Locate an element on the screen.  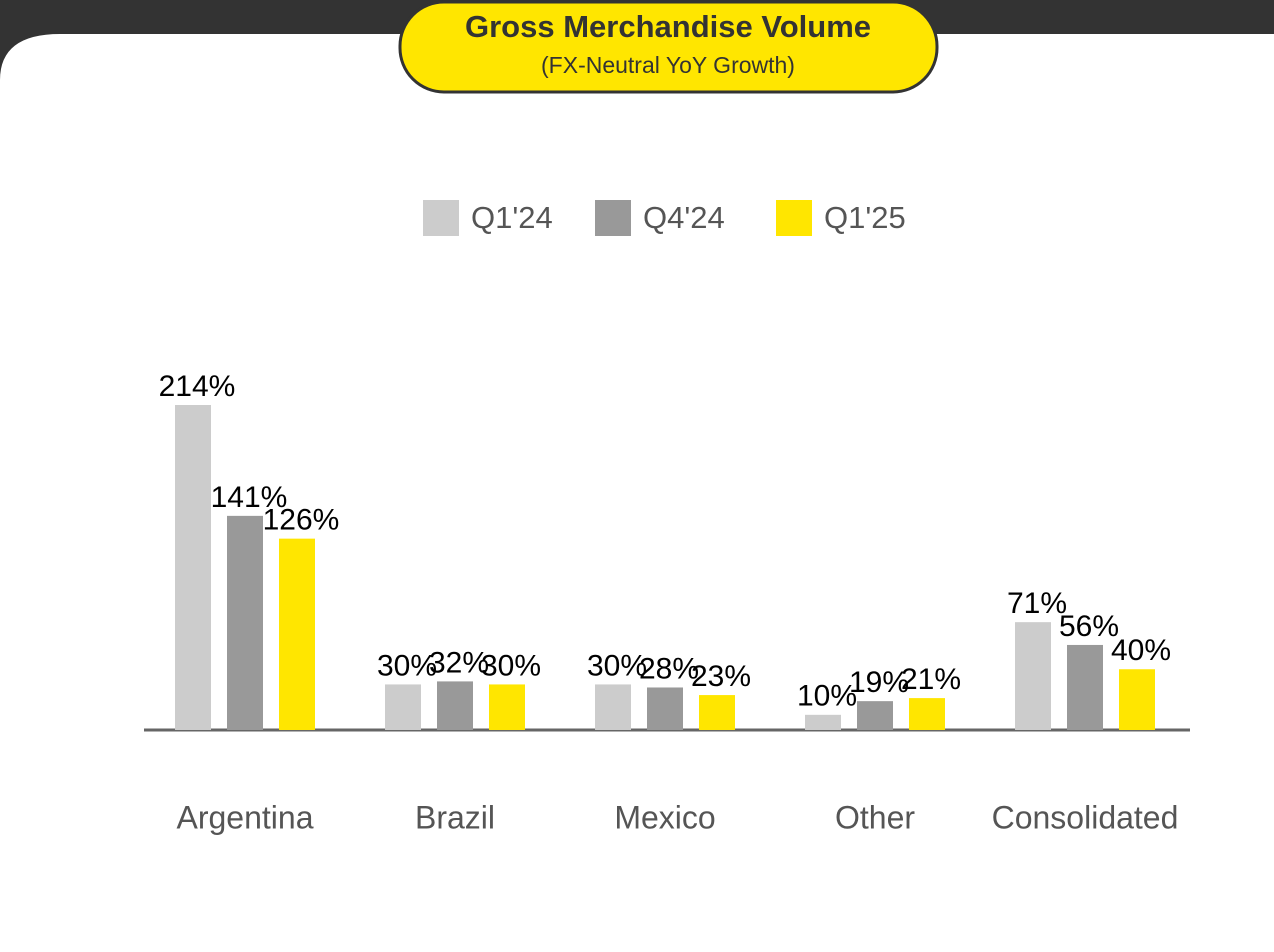
legend-label: Q4'24 is located at coordinates (684, 217).